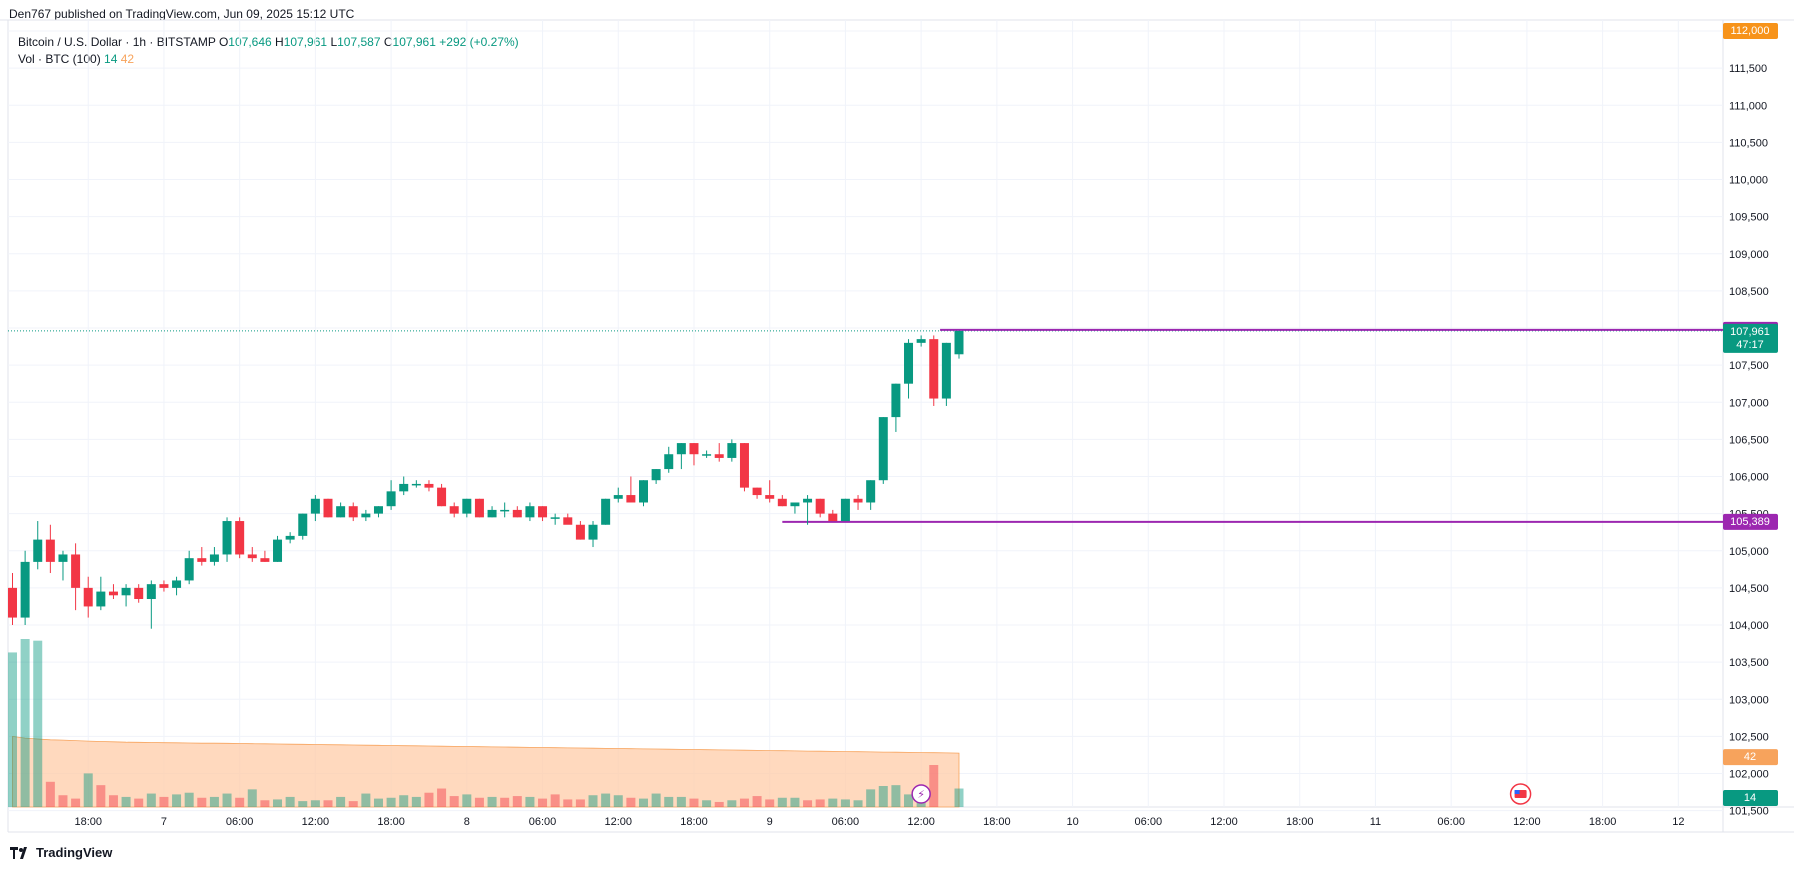 This screenshot has height=871, width=1794. What do you see at coordinates (127, 59) in the screenshot?
I see `volume-ma-value: 42` at bounding box center [127, 59].